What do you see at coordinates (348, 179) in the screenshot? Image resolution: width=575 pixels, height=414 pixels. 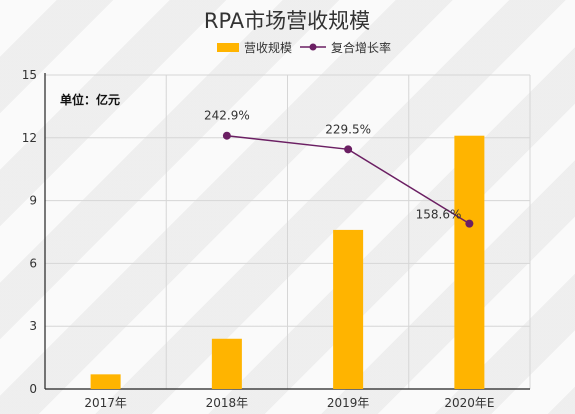 I see `rate-line` at bounding box center [348, 179].